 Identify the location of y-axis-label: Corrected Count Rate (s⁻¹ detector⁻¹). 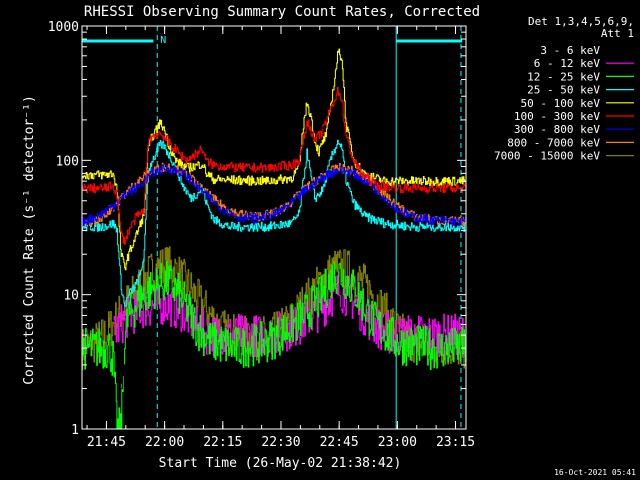
(29, 240).